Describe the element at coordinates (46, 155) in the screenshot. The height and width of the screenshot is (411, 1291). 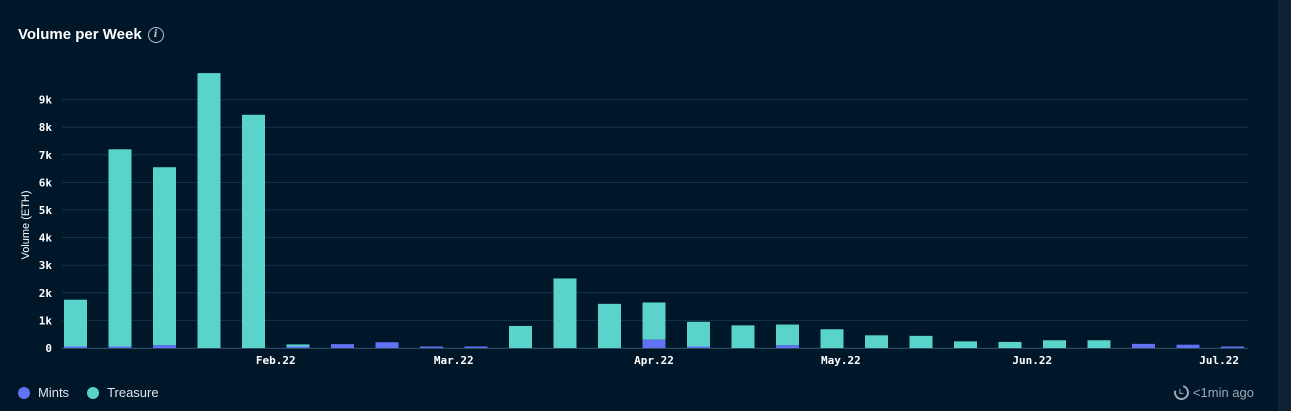
I see `y-tick-label: 7k` at that location.